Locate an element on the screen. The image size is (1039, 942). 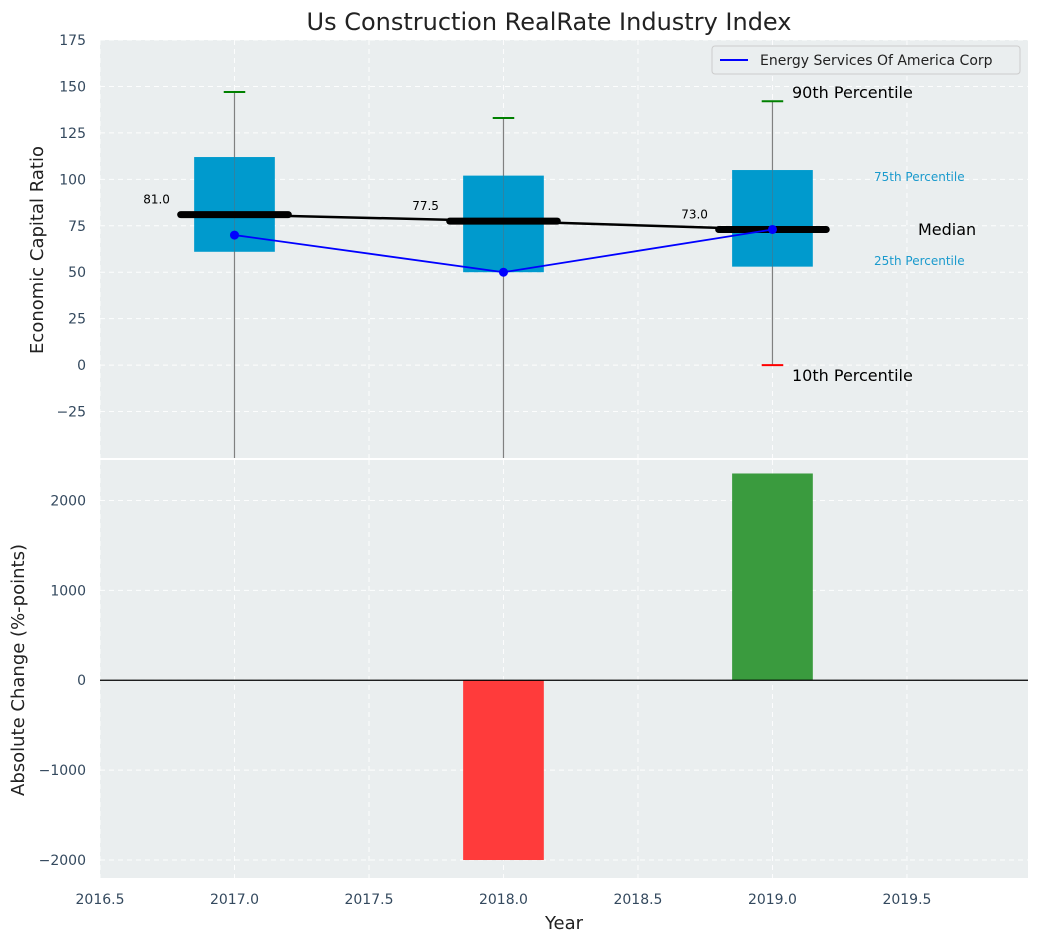
top-y-axis-title: Economic Capital Ratio is located at coordinates (37, 250).